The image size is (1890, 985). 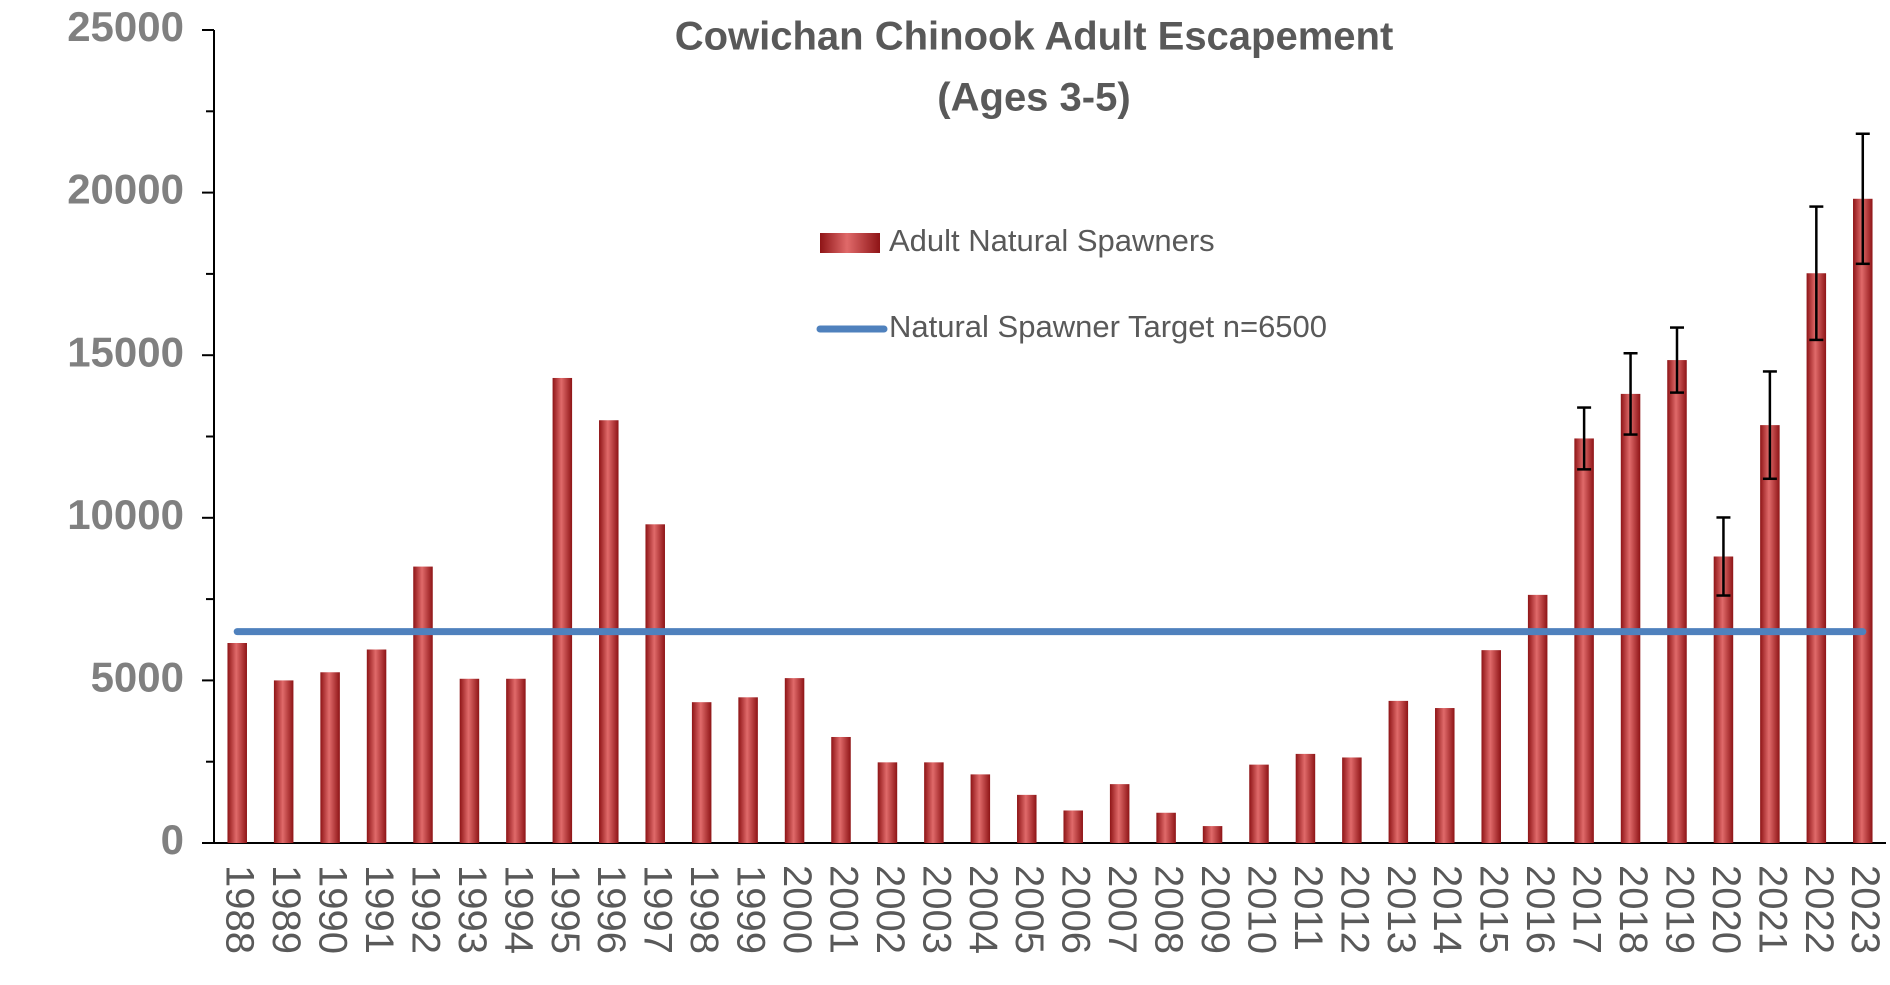 I want to click on x-tick-label: 2008, so click(x=1169, y=909).